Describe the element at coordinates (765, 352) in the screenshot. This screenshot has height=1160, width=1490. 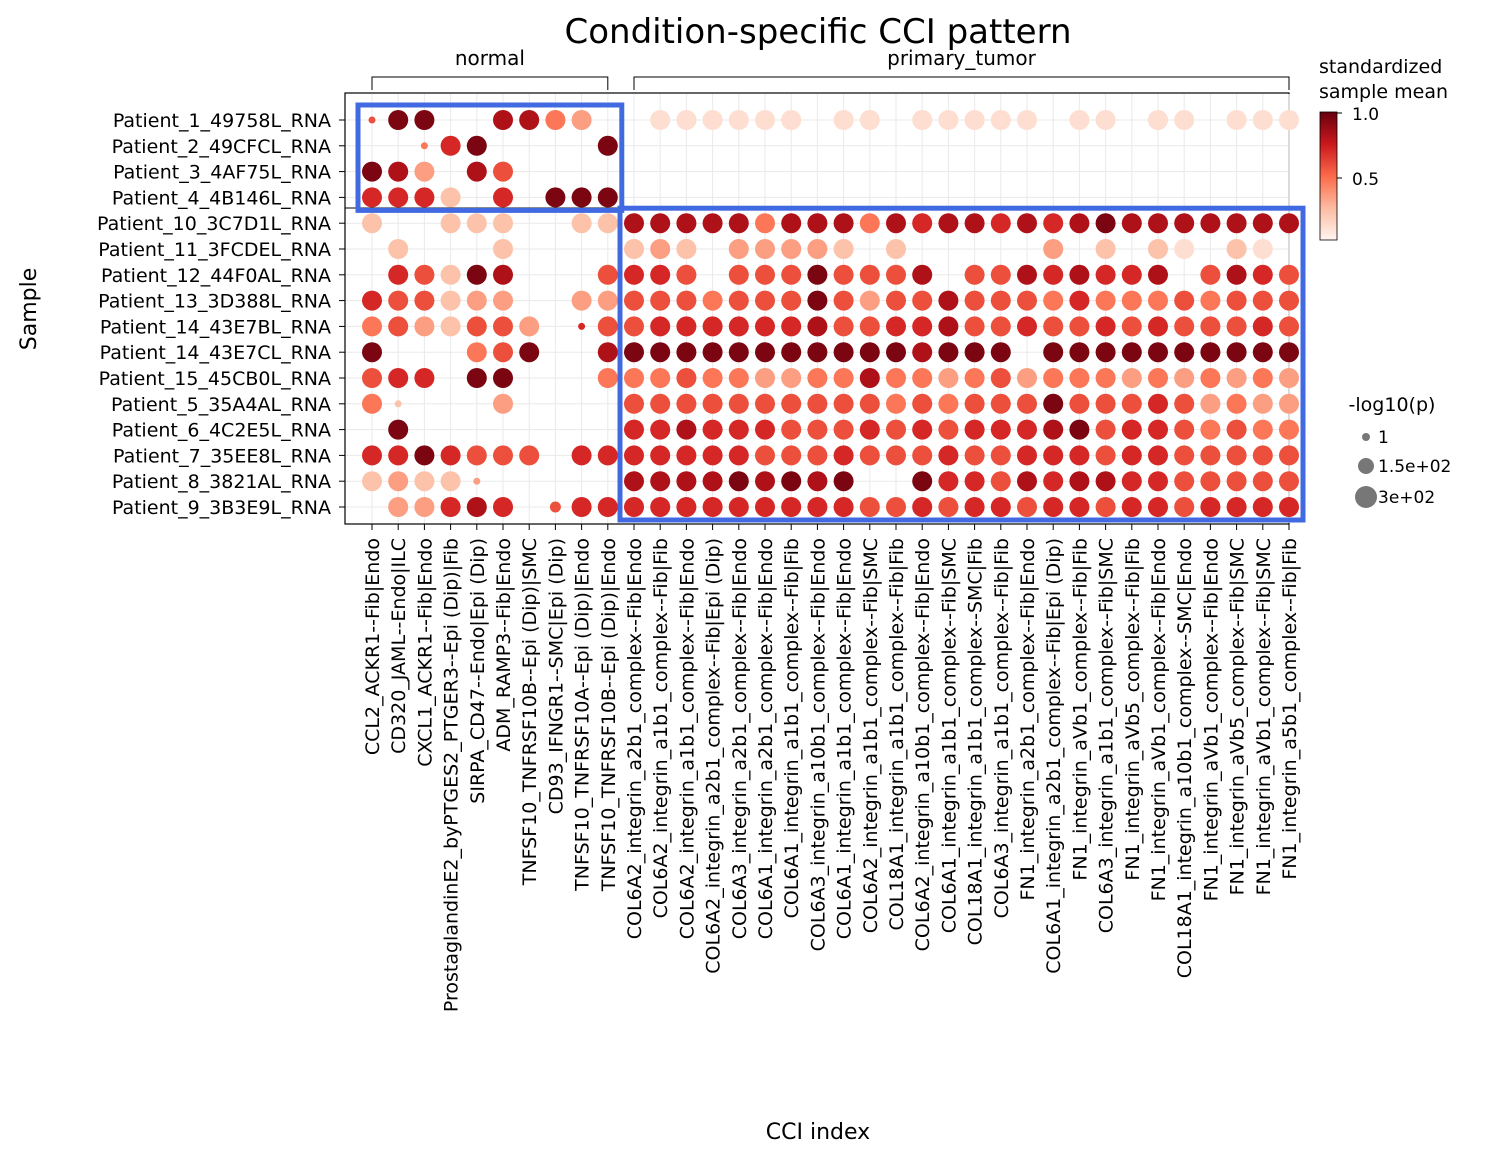
I see `dot-r9-c15` at that location.